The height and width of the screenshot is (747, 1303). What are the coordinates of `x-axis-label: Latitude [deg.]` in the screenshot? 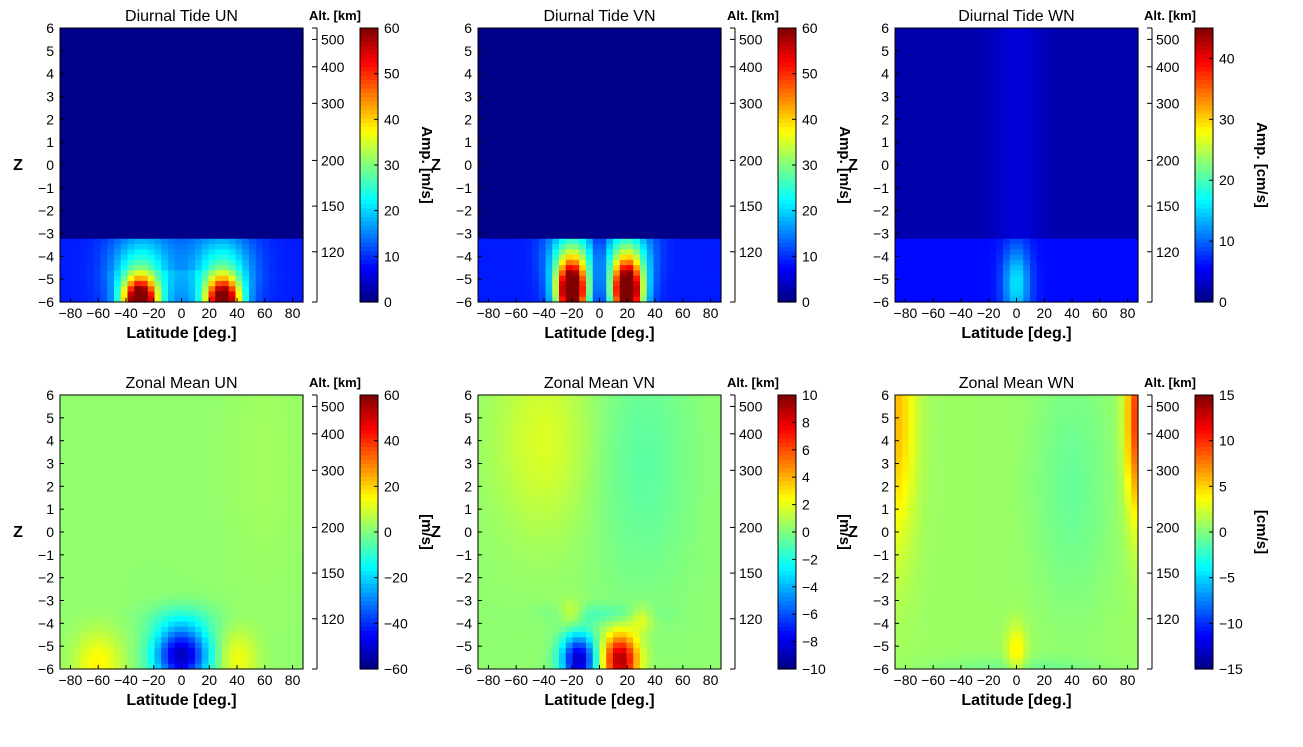 It's located at (599, 333).